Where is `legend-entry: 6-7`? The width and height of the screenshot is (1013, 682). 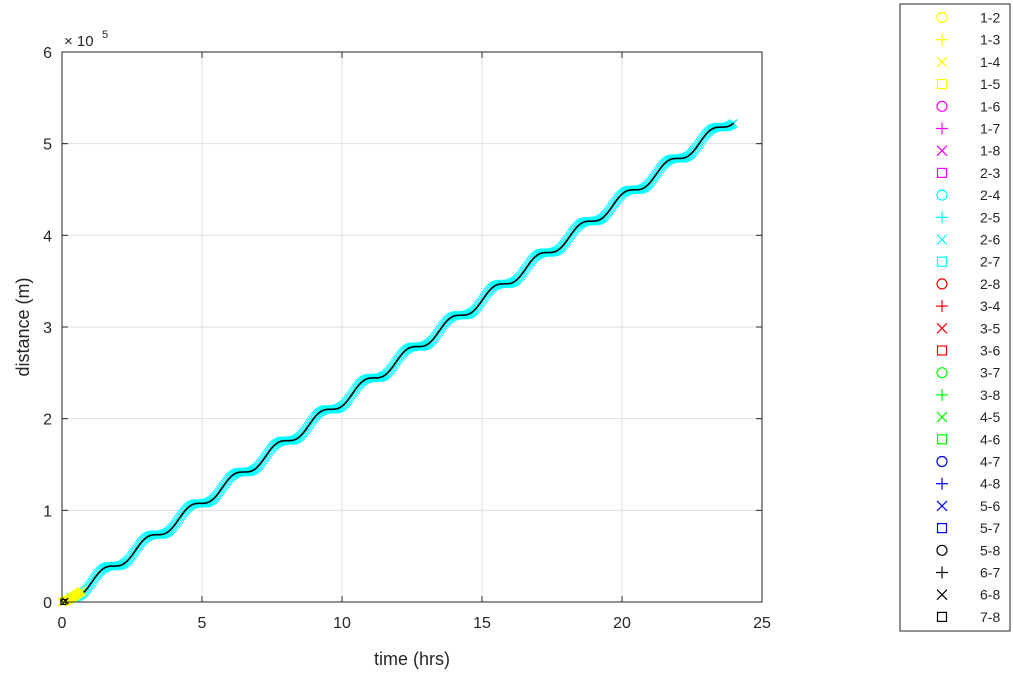 legend-entry: 6-7 is located at coordinates (968, 573).